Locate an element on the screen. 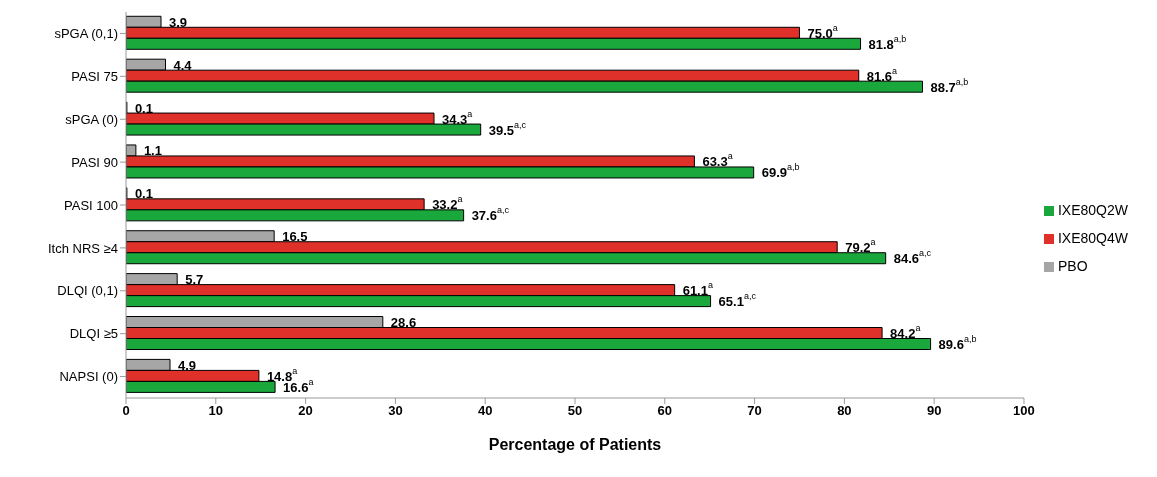  y-tick-label: NAPSI (0) is located at coordinates (88, 377).